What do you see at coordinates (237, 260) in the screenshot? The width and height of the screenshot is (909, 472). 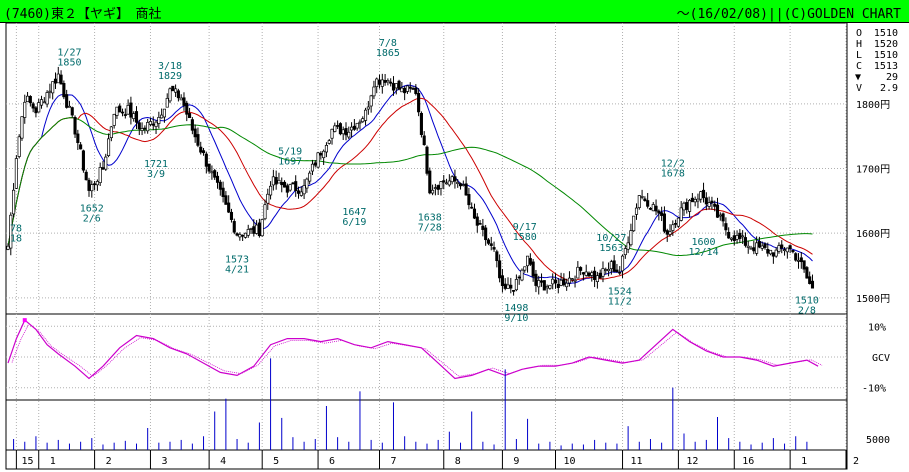 I see `annotation-text: 1573` at bounding box center [237, 260].